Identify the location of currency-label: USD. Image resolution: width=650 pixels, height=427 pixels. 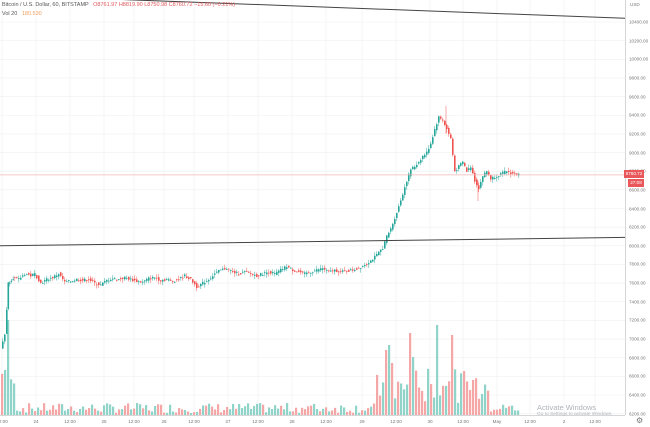
(635, 4).